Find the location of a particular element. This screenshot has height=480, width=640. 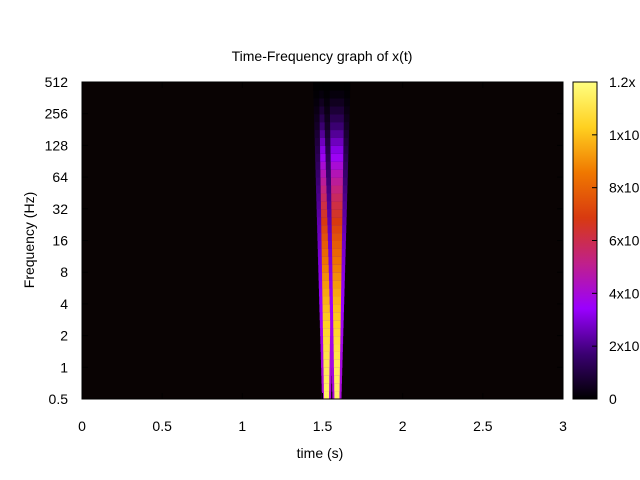

colorbar-tick-label: 4x10 is located at coordinates (624, 293).